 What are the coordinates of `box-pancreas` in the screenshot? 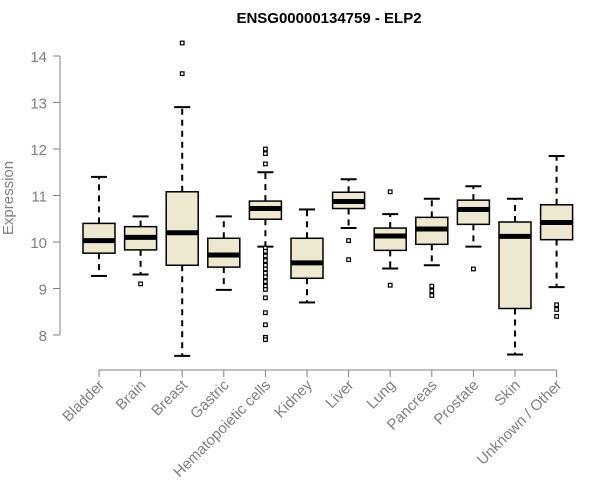 It's located at (432, 247).